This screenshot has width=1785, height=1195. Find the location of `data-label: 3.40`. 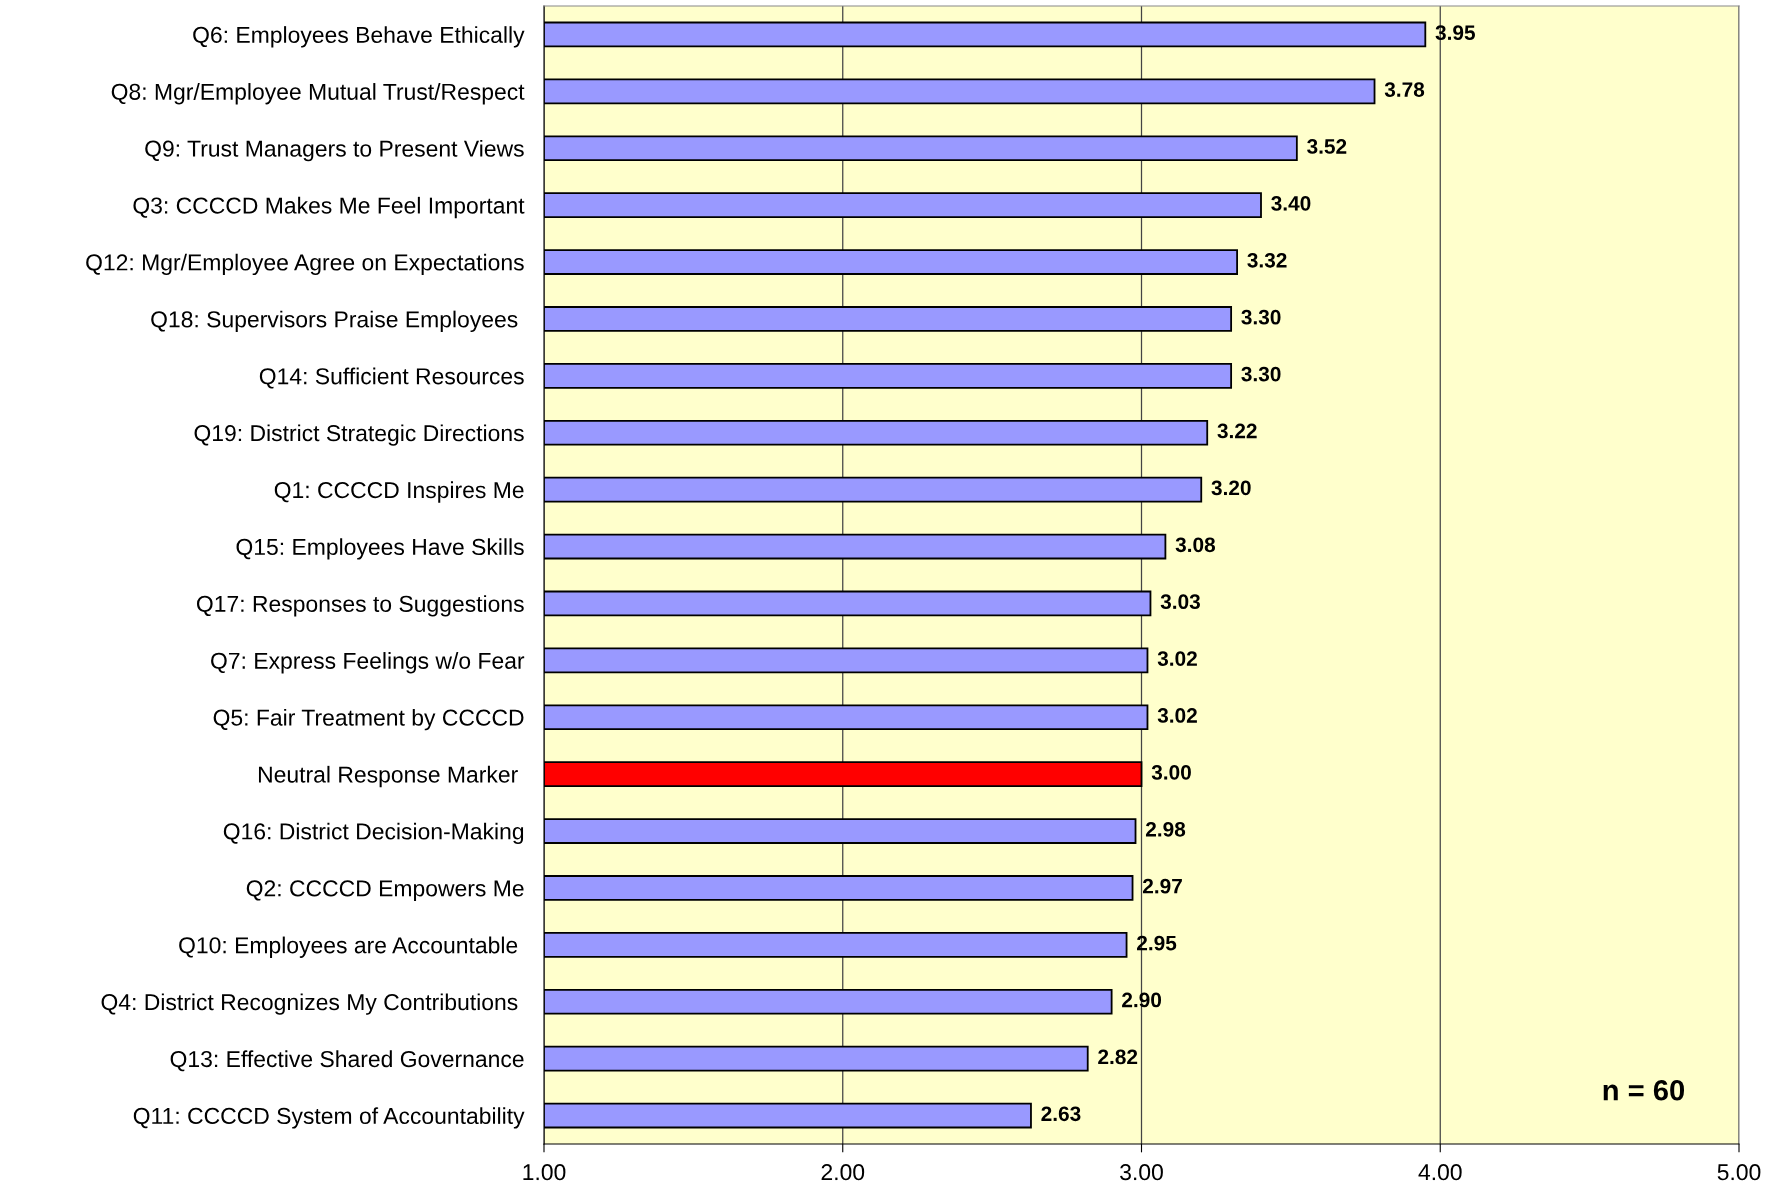

data-label: 3.40 is located at coordinates (1291, 203).